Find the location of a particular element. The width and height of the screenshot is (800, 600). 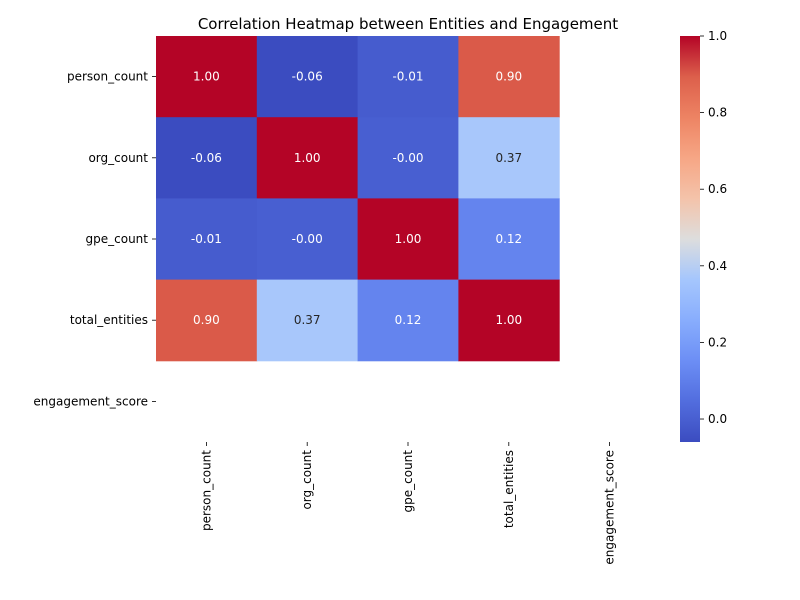

x-tick-label: total_entities is located at coordinates (509, 489).